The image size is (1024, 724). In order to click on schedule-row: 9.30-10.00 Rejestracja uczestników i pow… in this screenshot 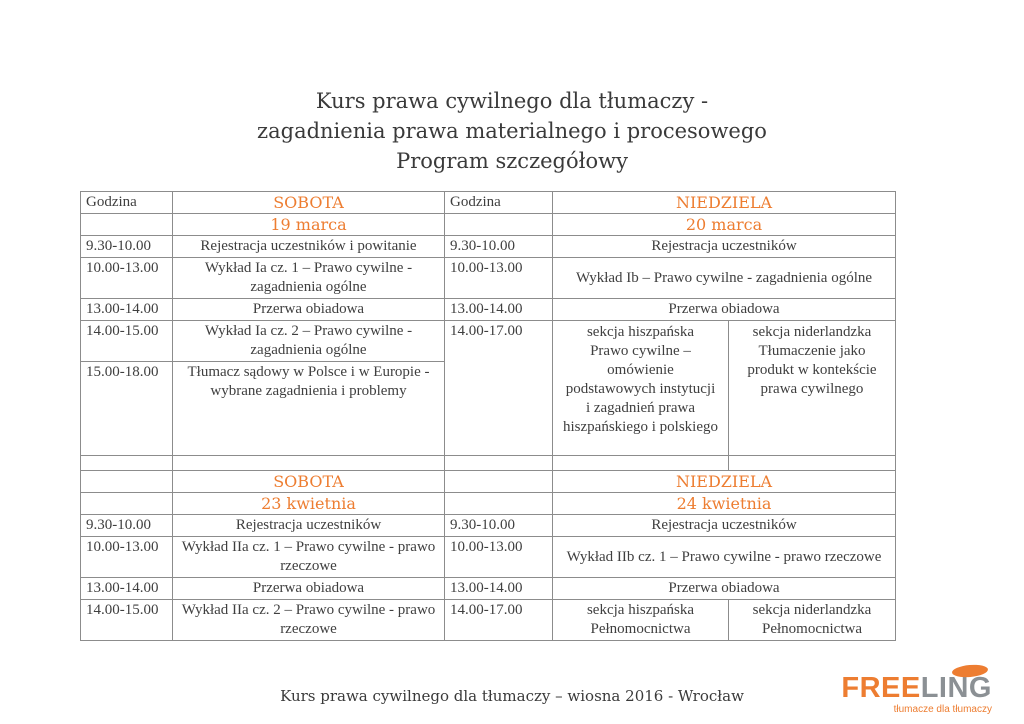, I will do `click(488, 246)`.